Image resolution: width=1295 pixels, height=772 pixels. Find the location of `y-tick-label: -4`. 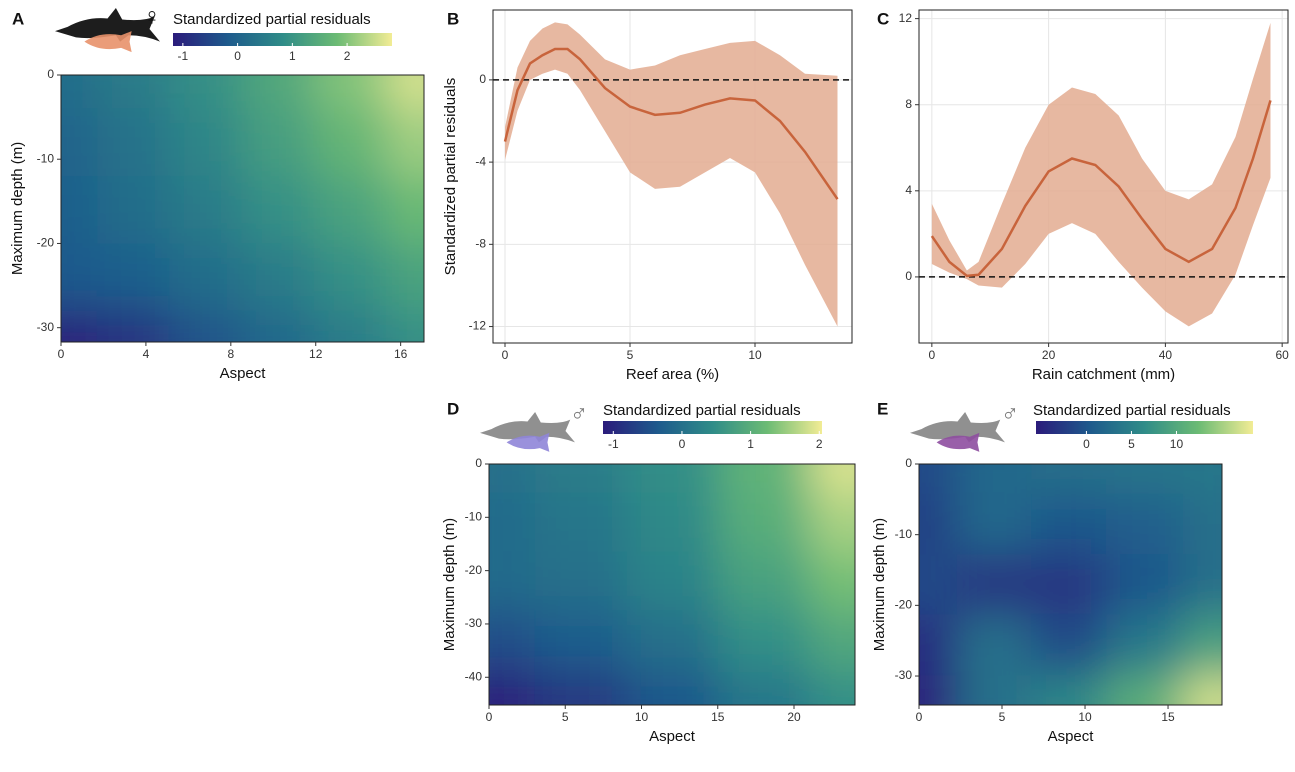

y-tick-label: -4 is located at coordinates (480, 161).